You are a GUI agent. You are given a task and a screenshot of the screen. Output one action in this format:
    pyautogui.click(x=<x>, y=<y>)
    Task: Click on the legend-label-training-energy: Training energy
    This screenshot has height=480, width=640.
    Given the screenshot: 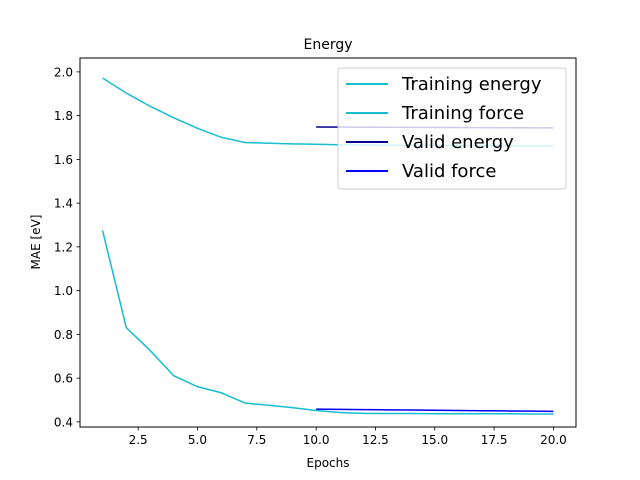 What is the action you would take?
    pyautogui.click(x=471, y=84)
    